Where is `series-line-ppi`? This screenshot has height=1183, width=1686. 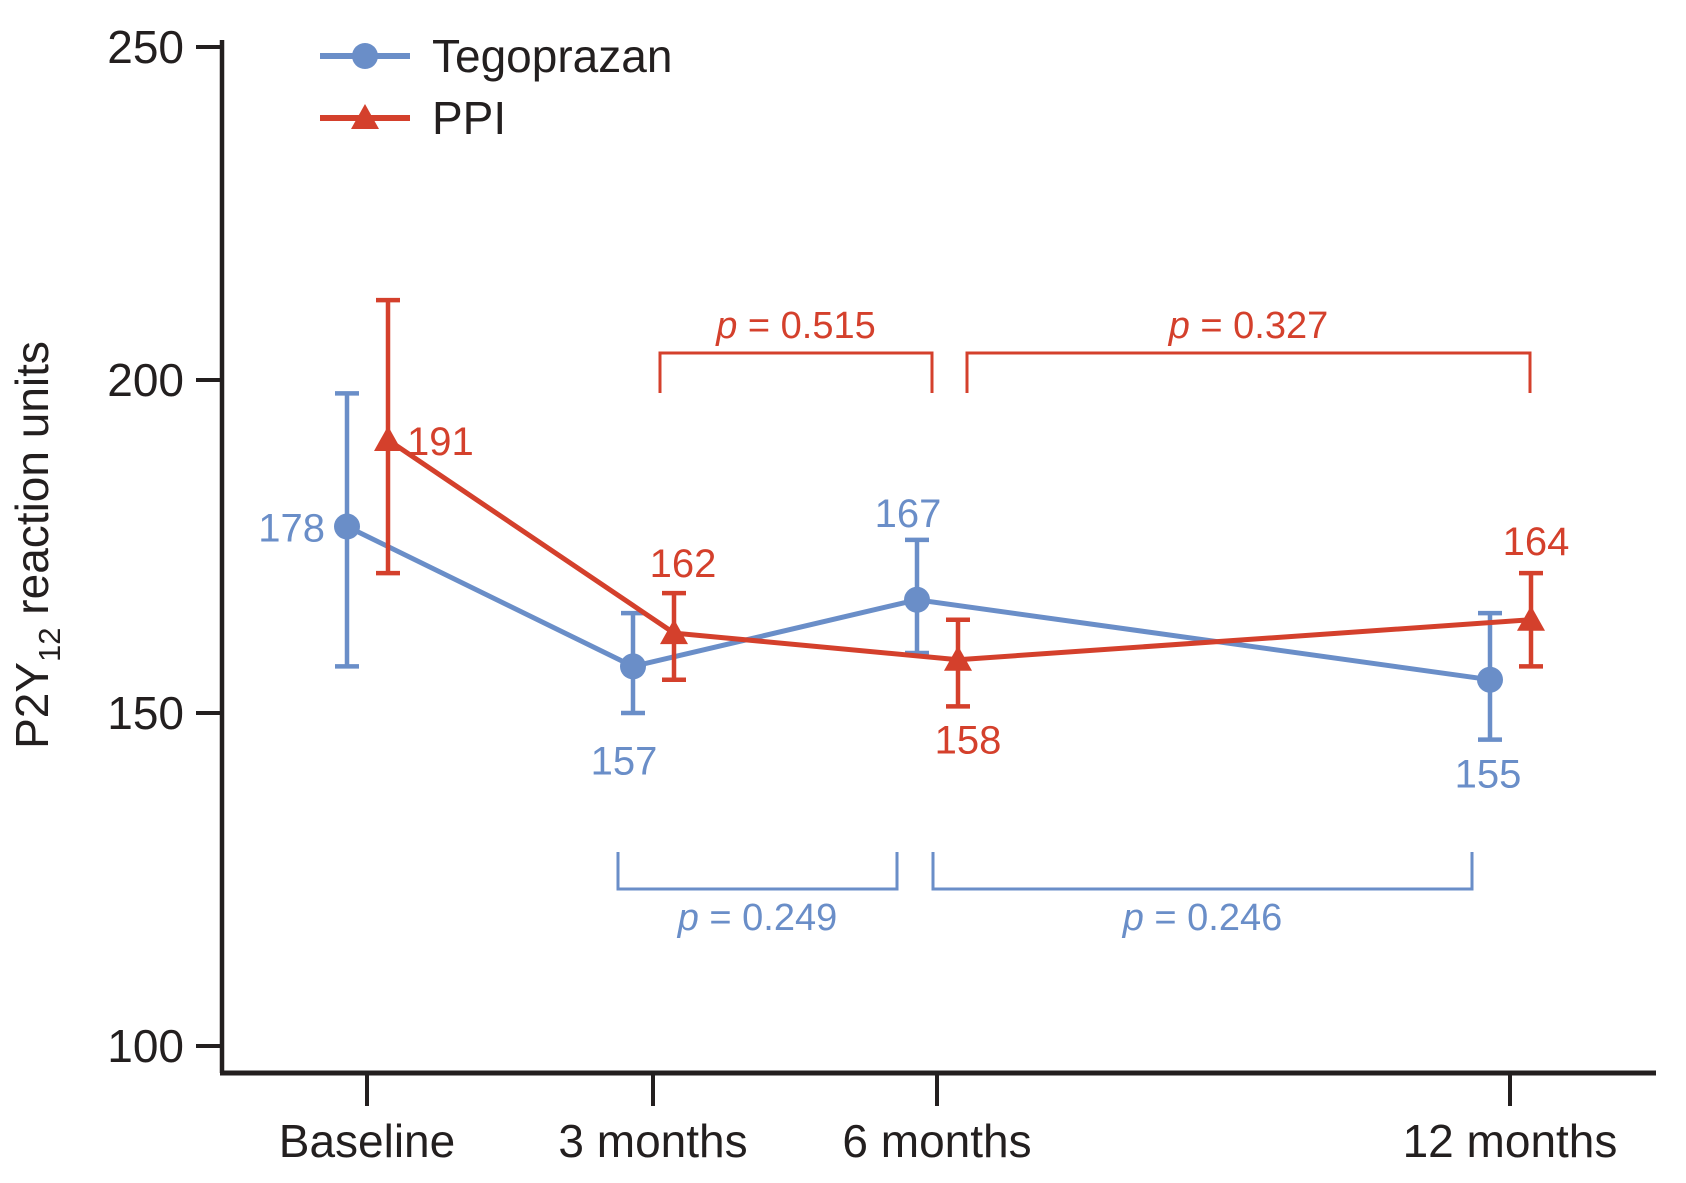 series-line-ppi is located at coordinates (959, 550).